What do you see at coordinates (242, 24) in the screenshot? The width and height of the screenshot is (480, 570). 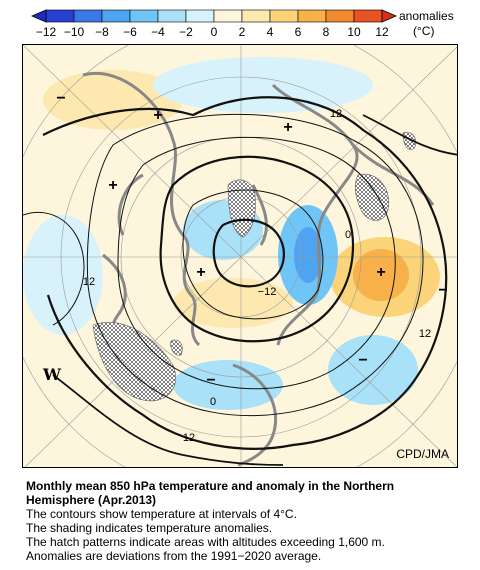 I see `anomaly-colorbar: −12 −10 −8 −6 −4 −2 0 2 4 6 8 10 12 anomalies (°C)` at bounding box center [242, 24].